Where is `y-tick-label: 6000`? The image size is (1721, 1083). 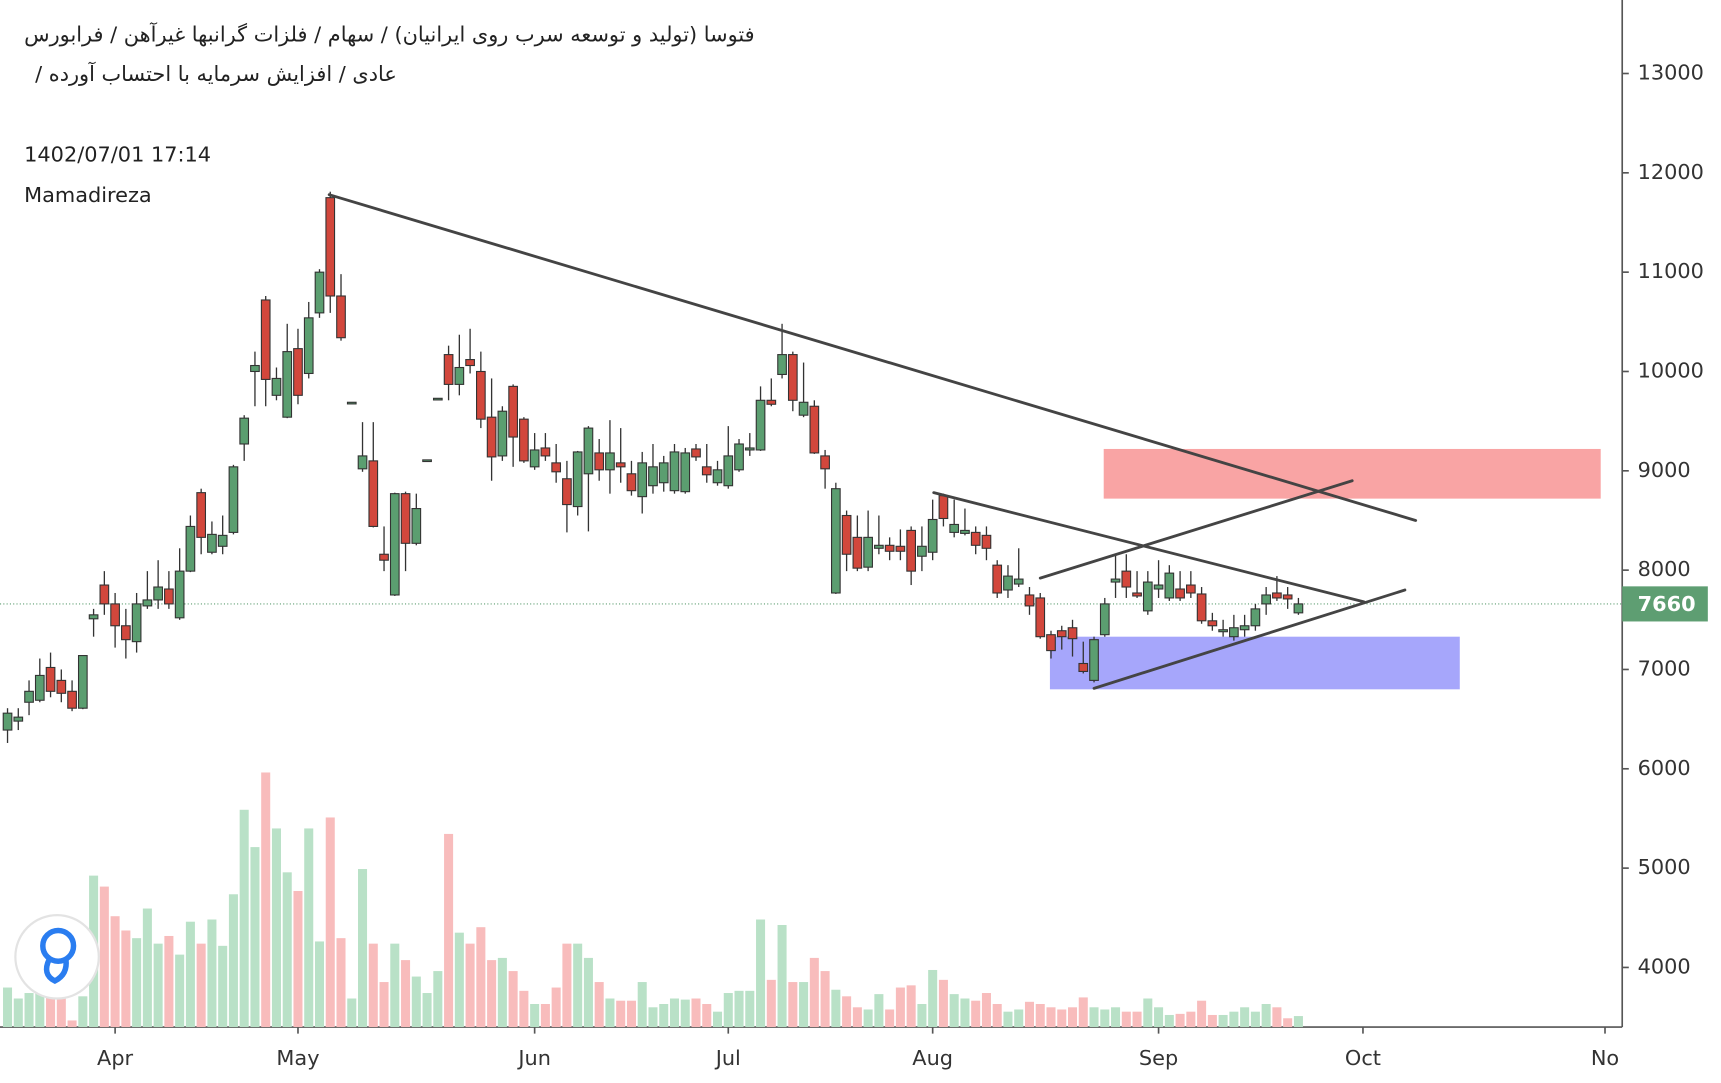
y-tick-label: 6000 is located at coordinates (1664, 768).